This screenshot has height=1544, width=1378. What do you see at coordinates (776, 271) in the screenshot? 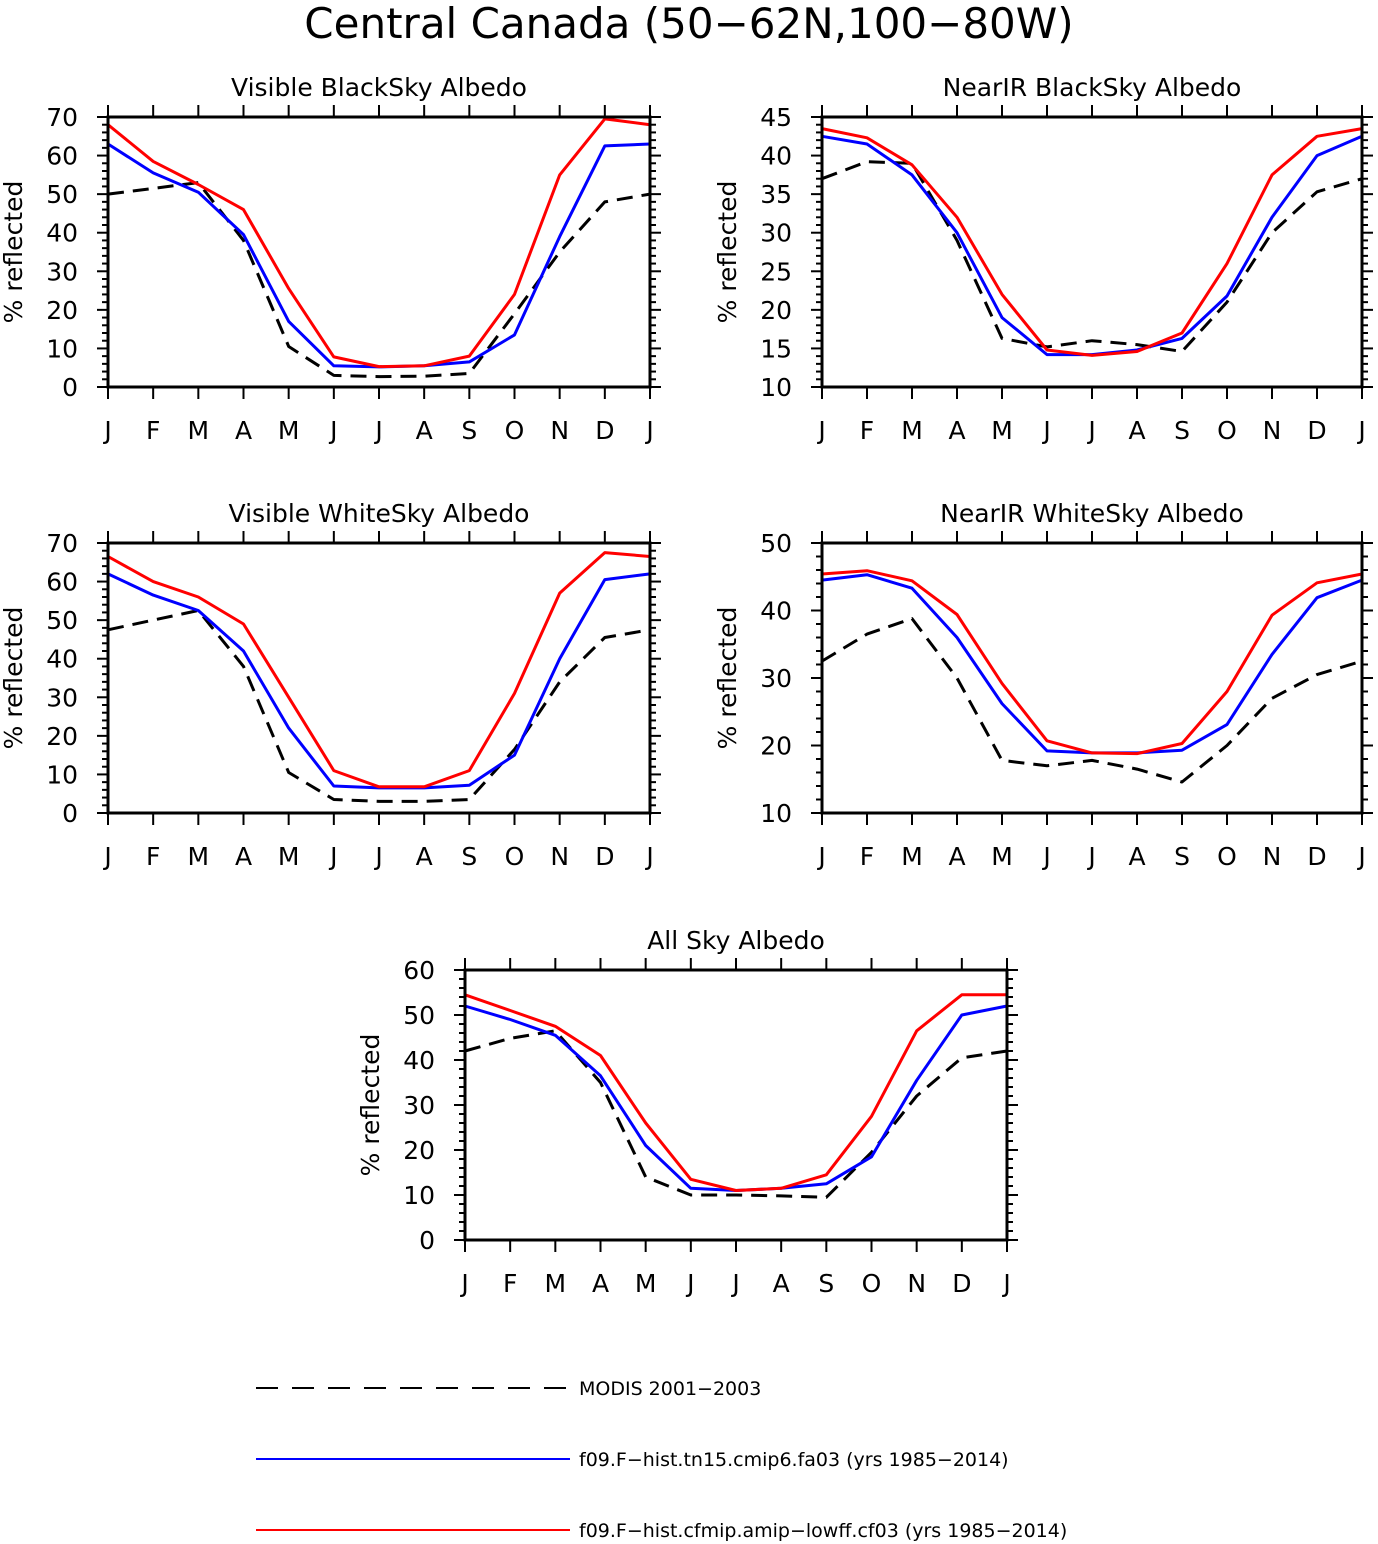
I see `y-tick-label: 25` at bounding box center [776, 271].